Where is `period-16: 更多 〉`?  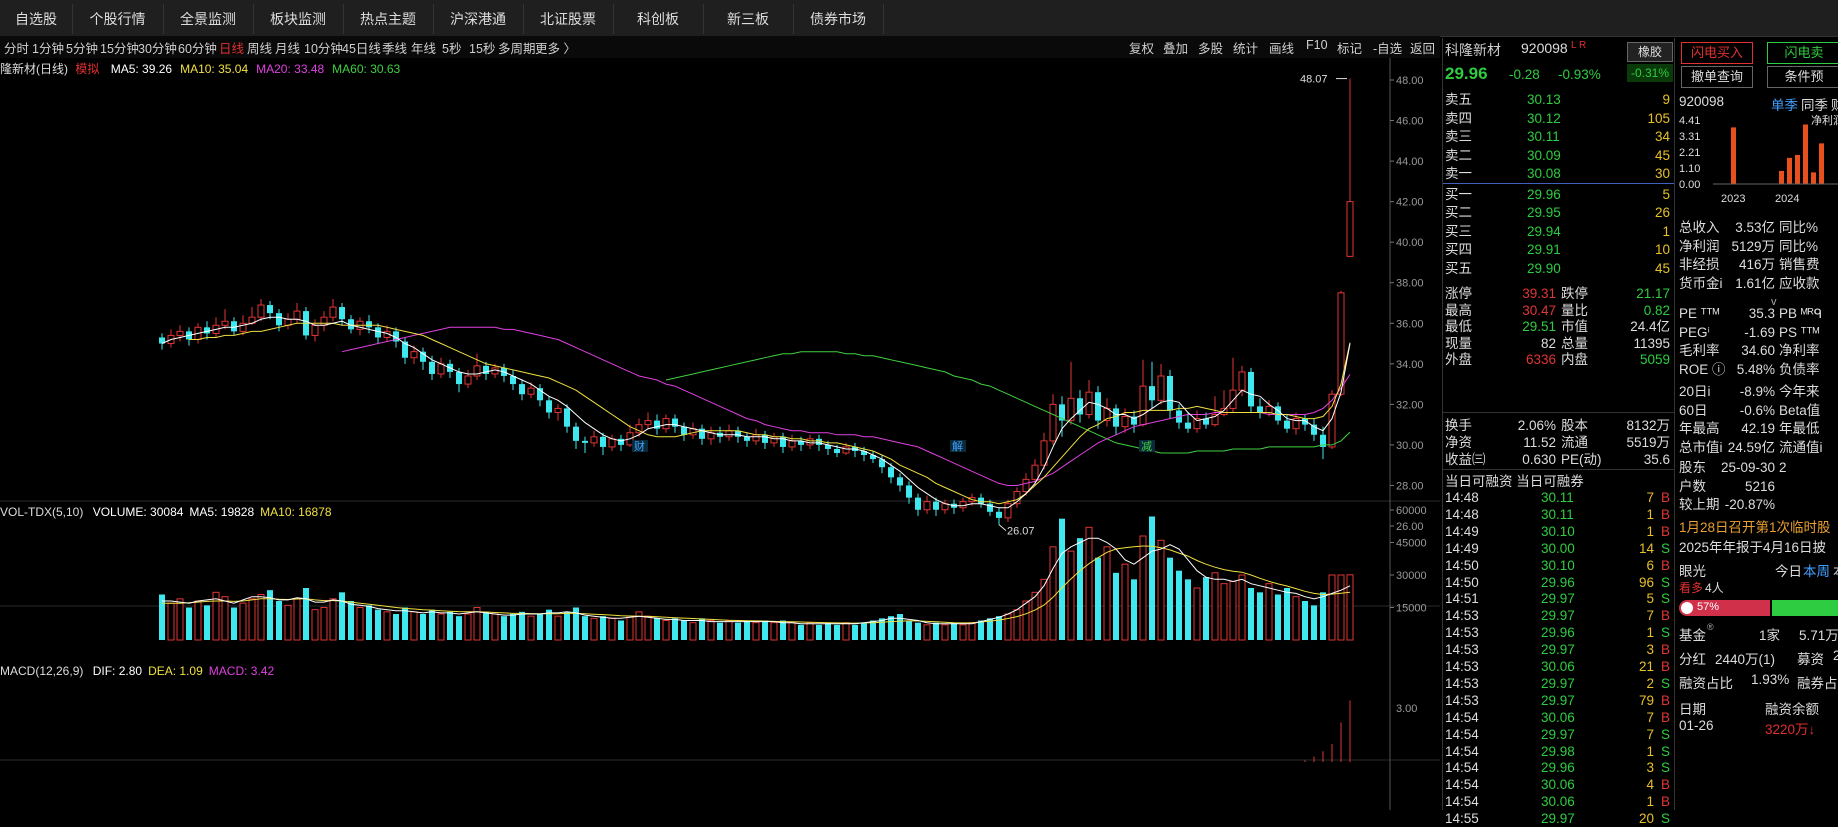
period-16: 更多 〉 is located at coordinates (555, 49).